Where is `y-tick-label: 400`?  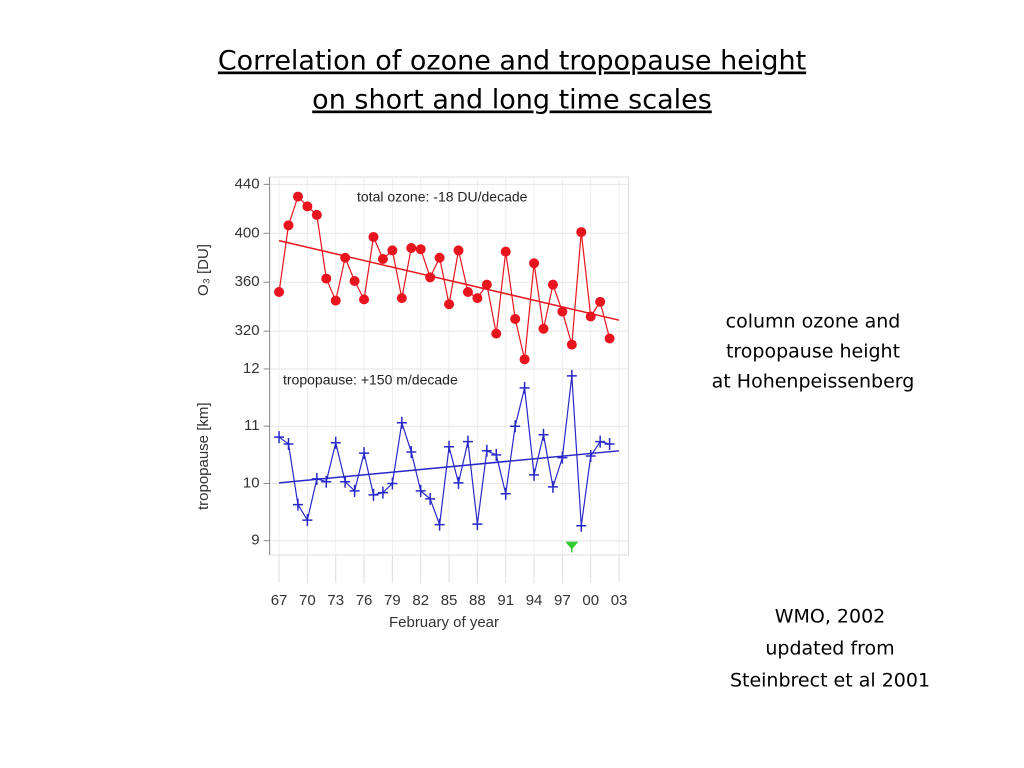
y-tick-label: 400 is located at coordinates (247, 232).